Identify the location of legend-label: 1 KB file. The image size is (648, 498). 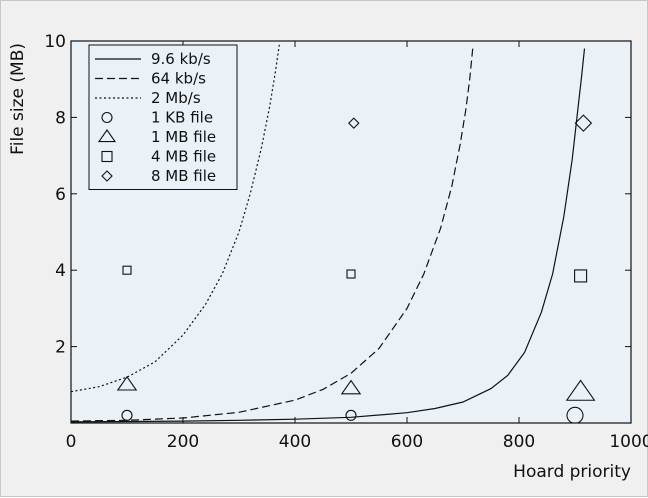
(182, 118).